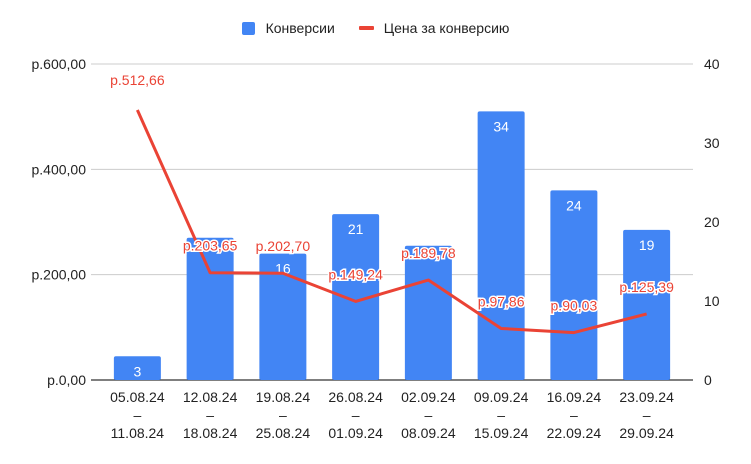  I want to click on bar-value-label: 34, so click(501, 126).